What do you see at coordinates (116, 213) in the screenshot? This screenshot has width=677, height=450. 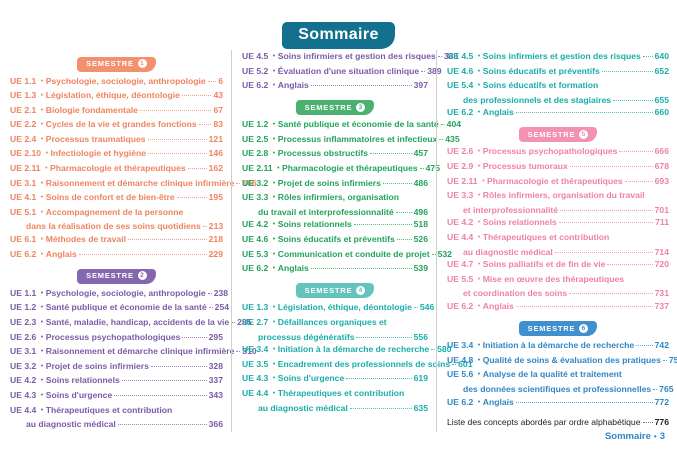 I see `toc-entry: UE 5.1 • Accompagnement de la personne` at bounding box center [116, 213].